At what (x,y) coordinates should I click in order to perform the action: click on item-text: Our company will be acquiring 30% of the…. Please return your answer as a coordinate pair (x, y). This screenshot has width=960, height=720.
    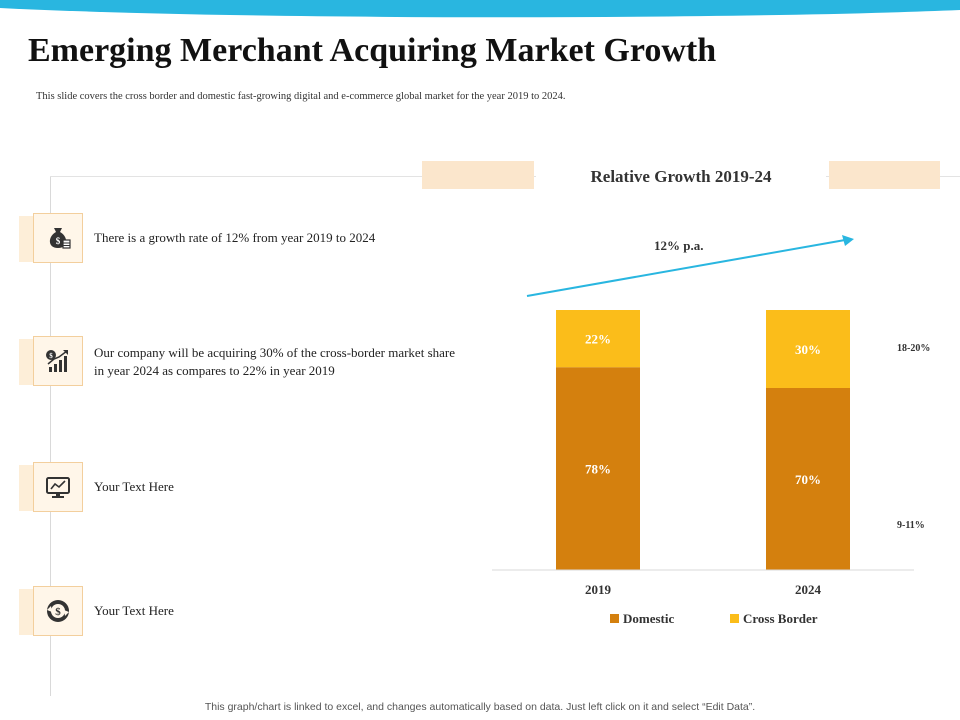
    Looking at the image, I should click on (274, 361).